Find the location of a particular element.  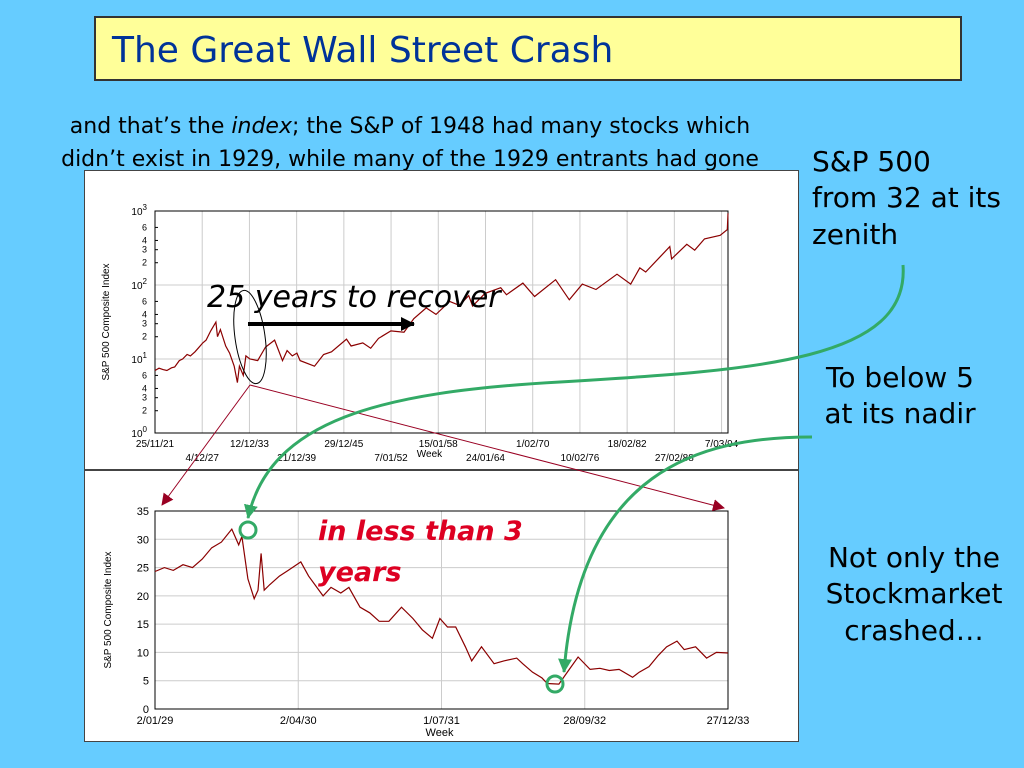

y-tick-label: 10 is located at coordinates (143, 653).